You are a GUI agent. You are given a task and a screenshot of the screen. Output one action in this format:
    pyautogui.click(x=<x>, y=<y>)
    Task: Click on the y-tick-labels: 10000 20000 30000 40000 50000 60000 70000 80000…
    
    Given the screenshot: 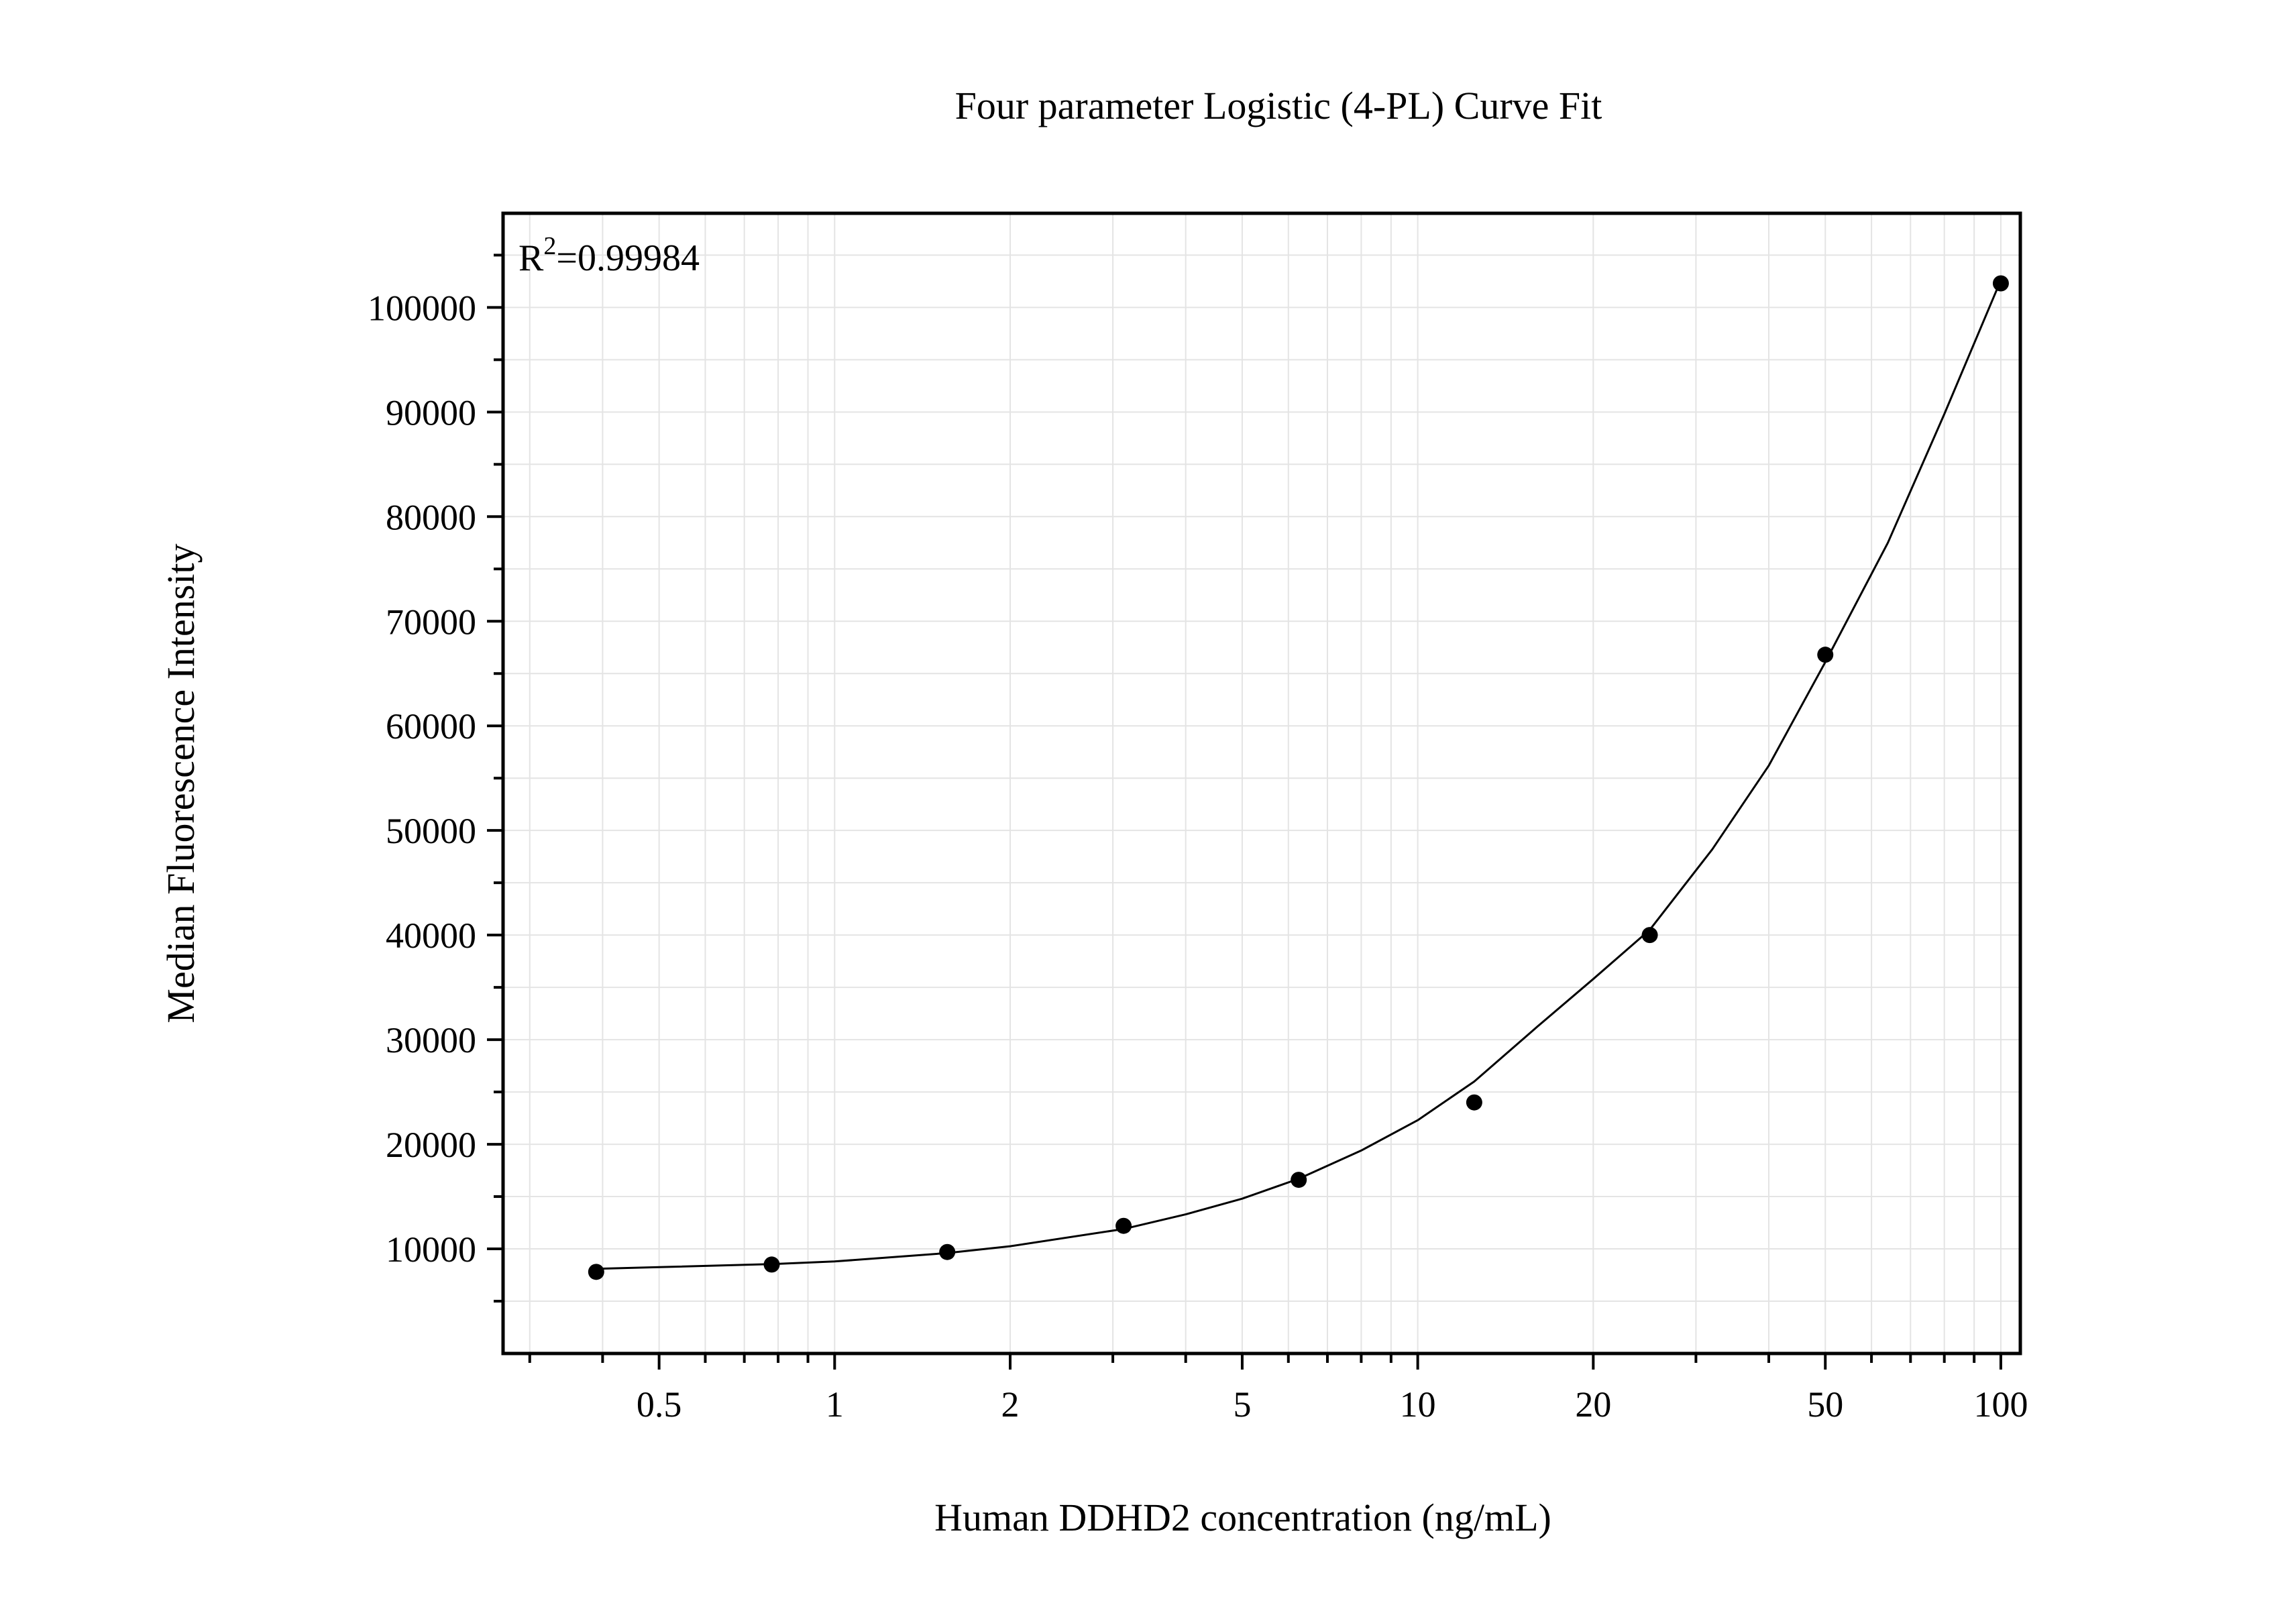 What is the action you would take?
    pyautogui.click(x=422, y=779)
    